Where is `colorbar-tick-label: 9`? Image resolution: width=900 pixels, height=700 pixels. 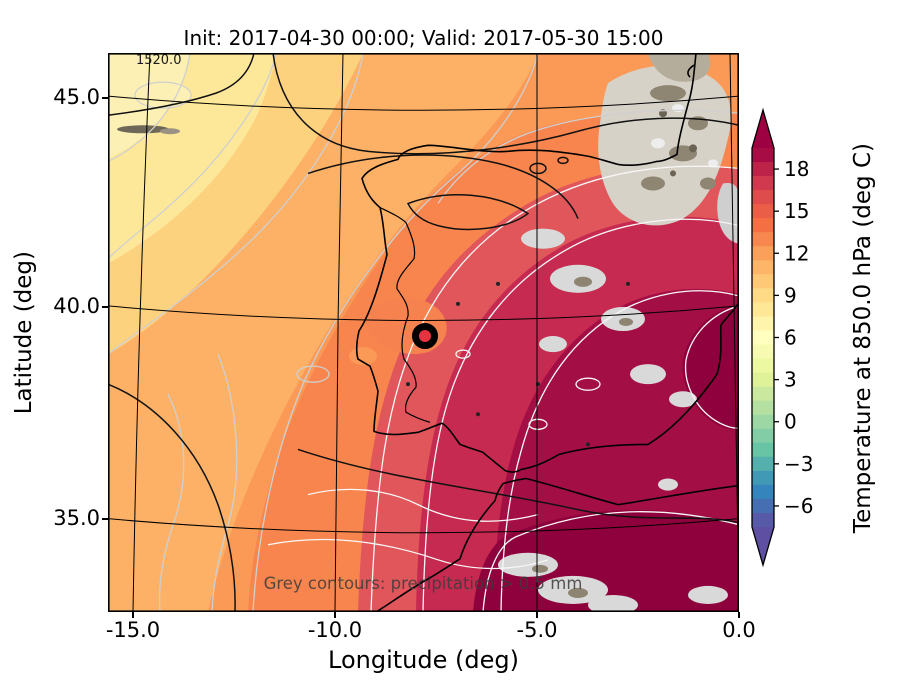
colorbar-tick-label: 9 is located at coordinates (790, 295).